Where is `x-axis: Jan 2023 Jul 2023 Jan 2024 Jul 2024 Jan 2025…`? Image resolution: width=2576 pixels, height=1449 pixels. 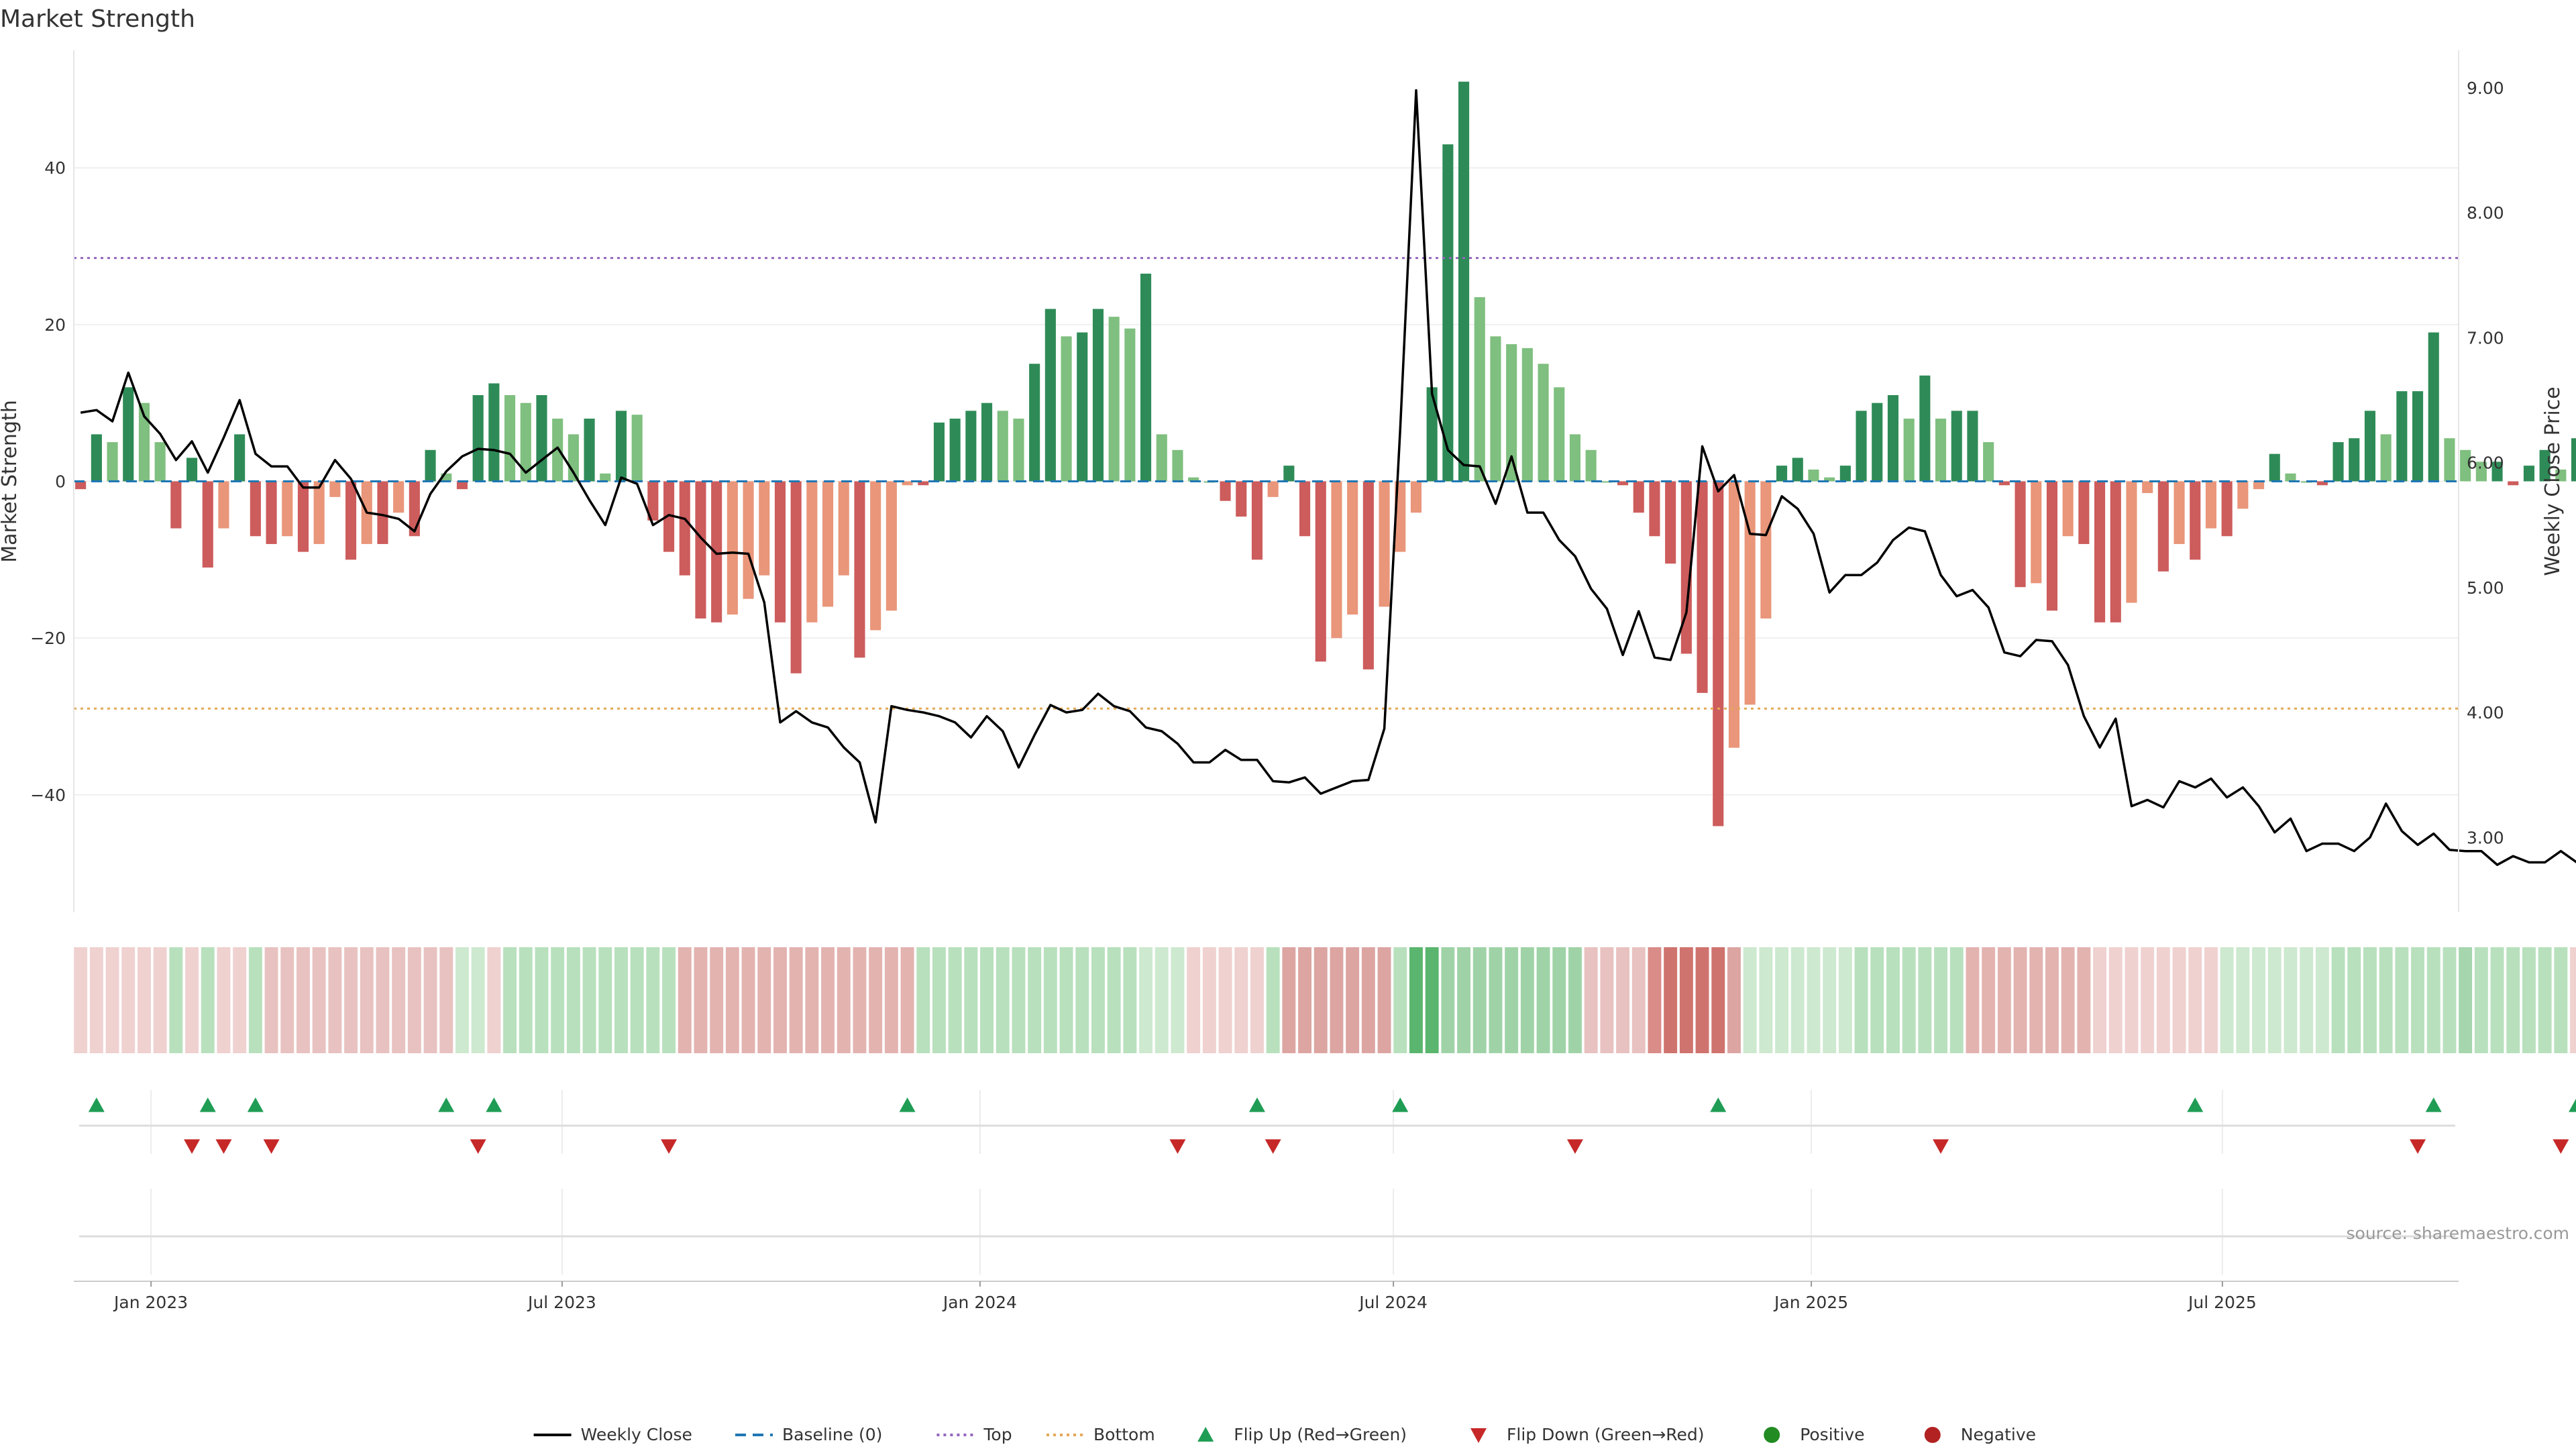 x-axis: Jan 2023 Jul 2023 Jan 2024 Jul 2024 Jan 2025… is located at coordinates (1266, 1296).